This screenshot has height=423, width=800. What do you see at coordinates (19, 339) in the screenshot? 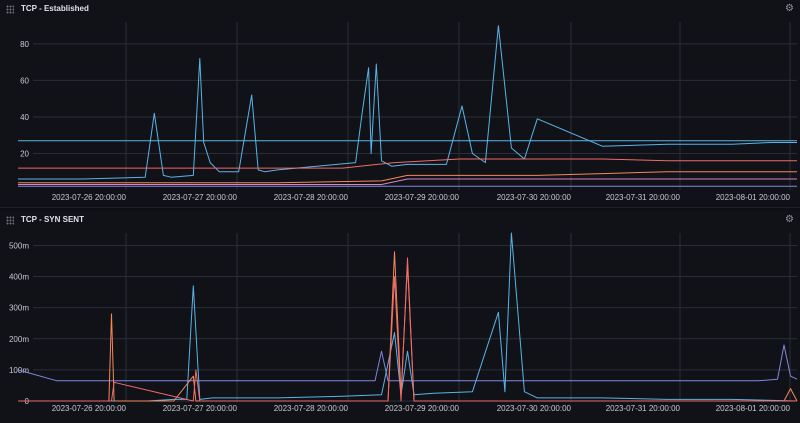
I see `y-tick-label: 200m` at bounding box center [19, 339].